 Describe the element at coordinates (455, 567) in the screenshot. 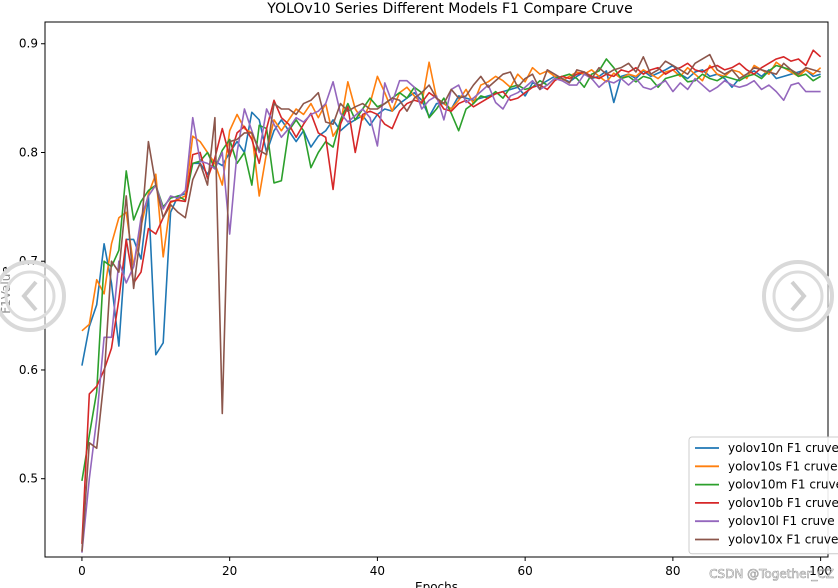

I see `x-axis-ticks: 0 20 40 60 80 100` at that location.